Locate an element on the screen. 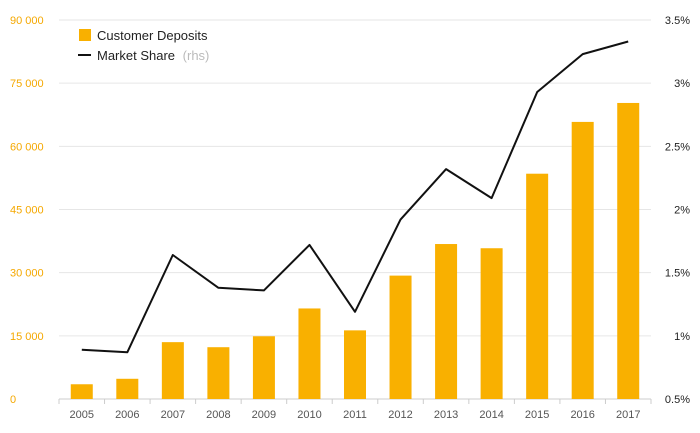  bar-2011 is located at coordinates (355, 364).